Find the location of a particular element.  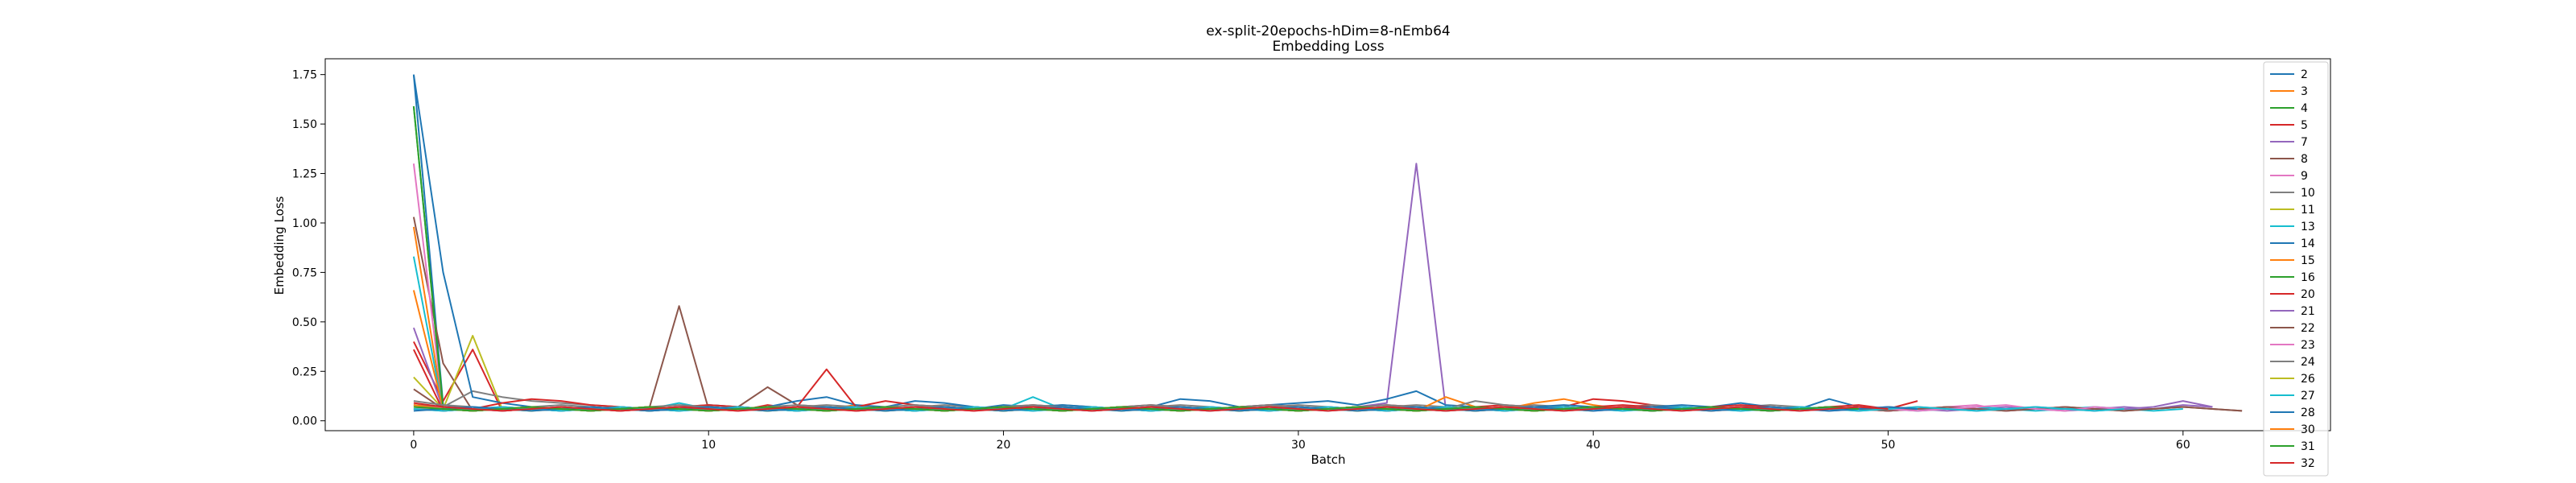

legend-label-24: 24 is located at coordinates (2308, 362).